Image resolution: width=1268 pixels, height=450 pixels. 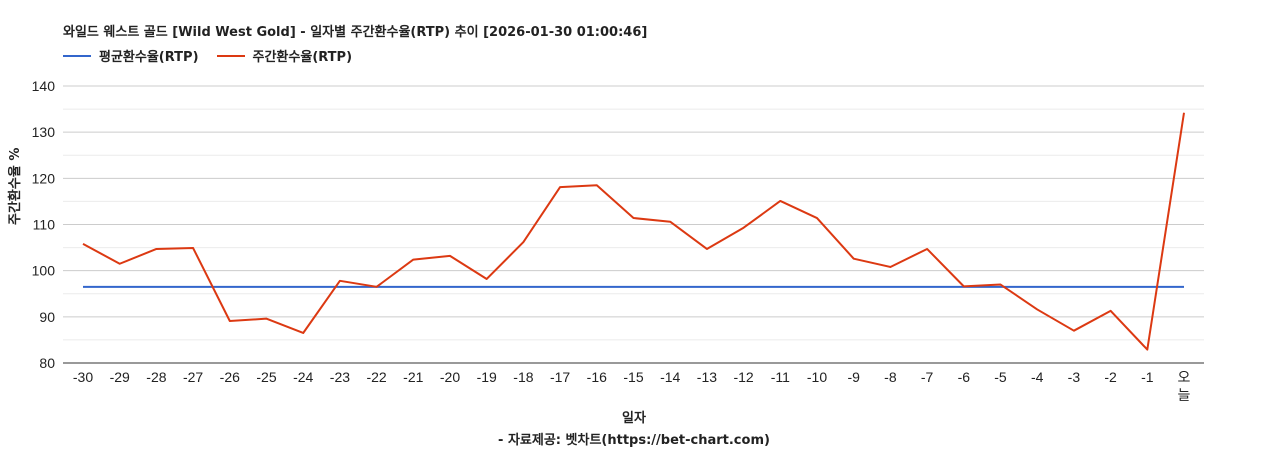 I want to click on x-tick-label: -28, so click(x=156, y=377).